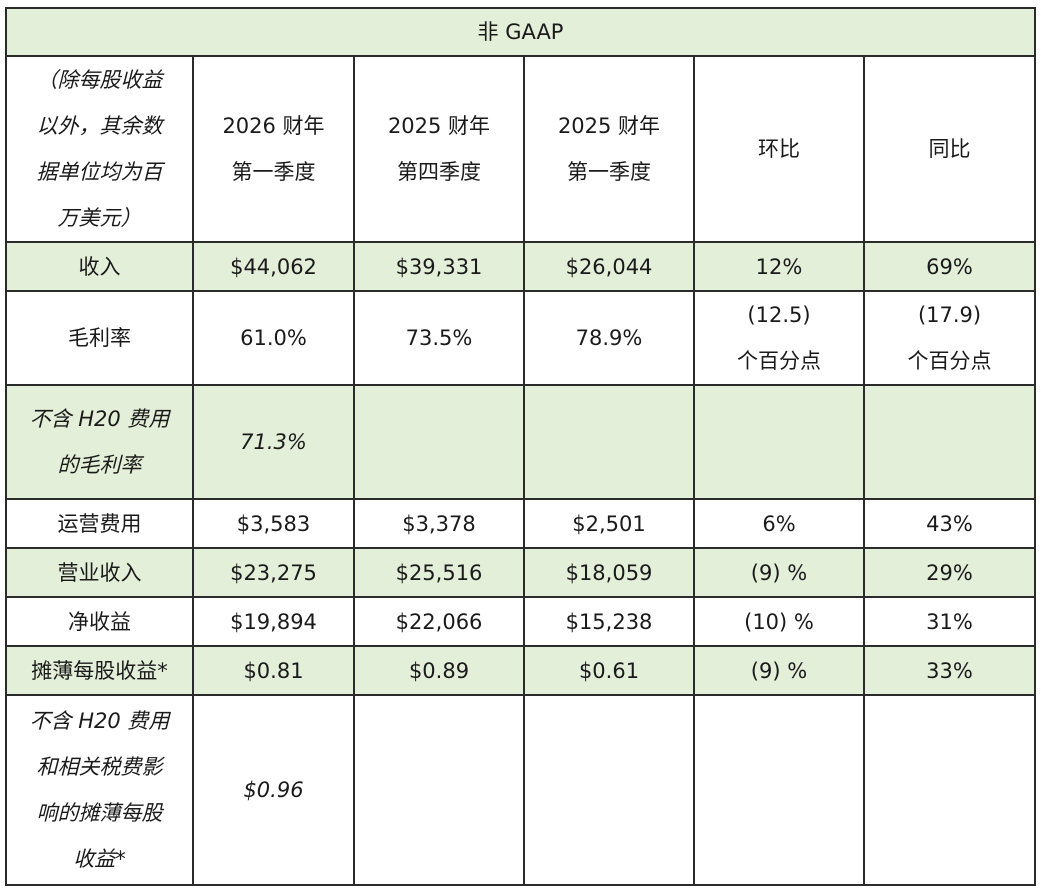 The height and width of the screenshot is (889, 1041). Describe the element at coordinates (99, 767) in the screenshot. I see `cell-line: 和相关税费影` at that location.